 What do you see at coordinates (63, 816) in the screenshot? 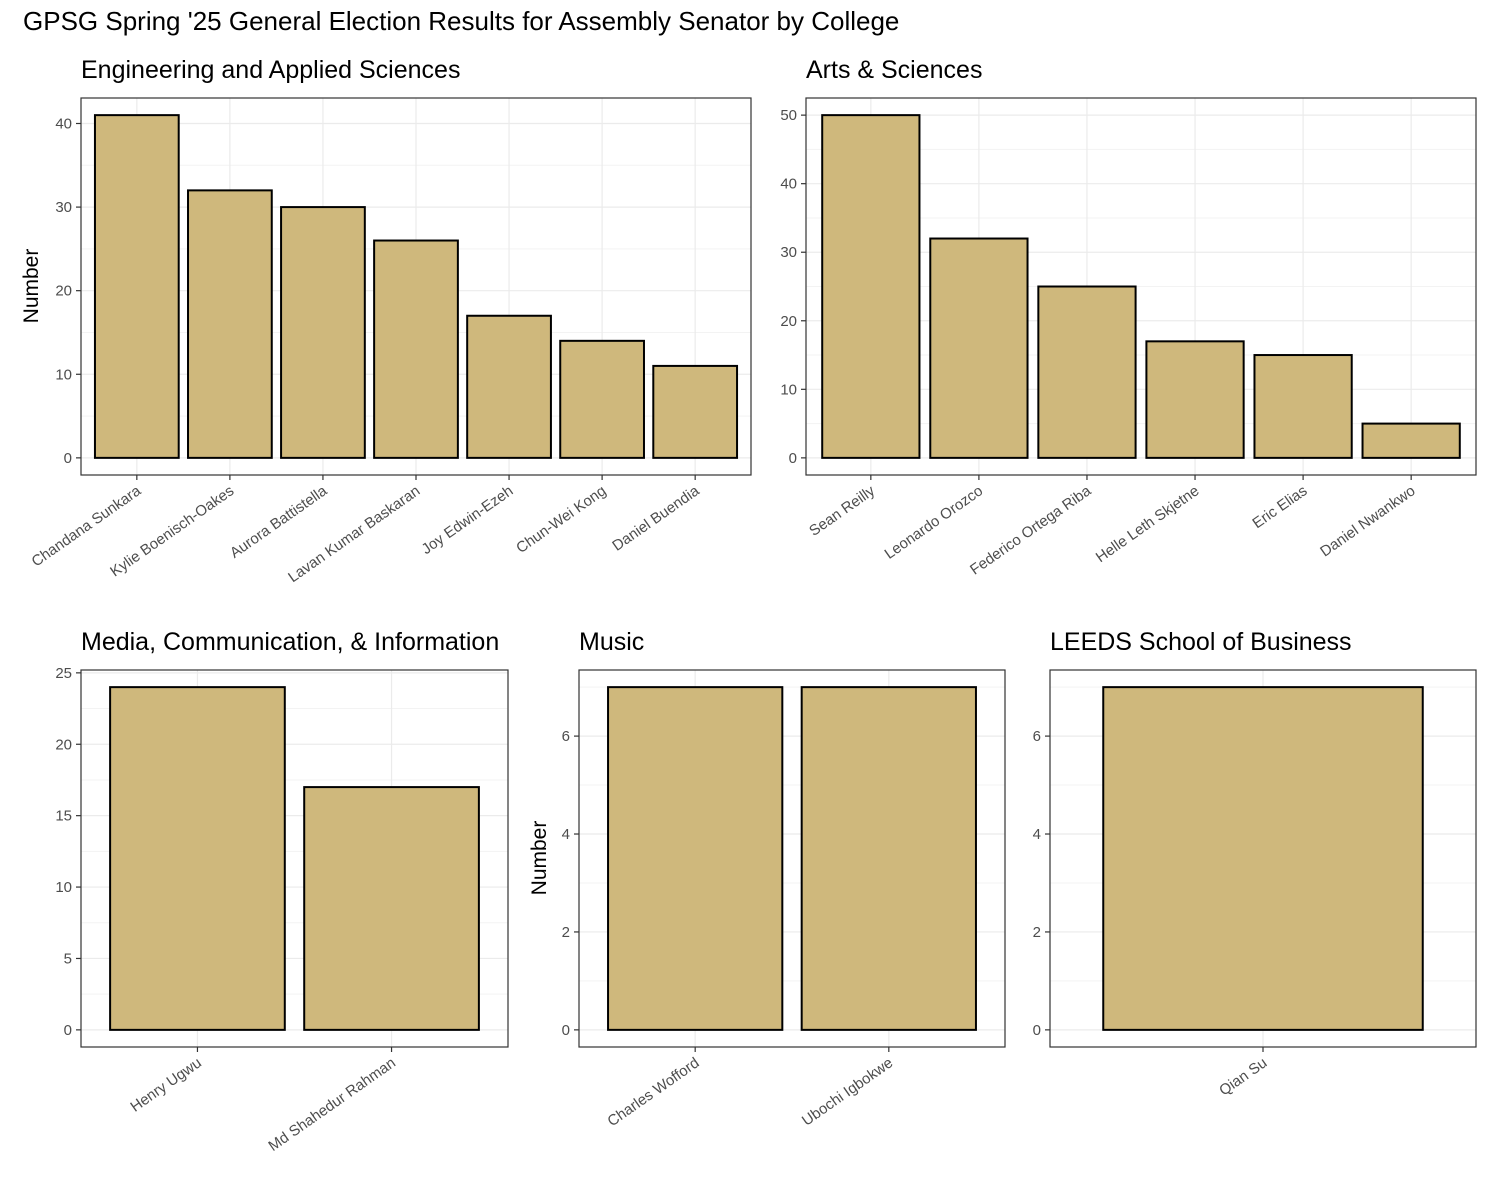
I see `y-tick-label: 15` at bounding box center [63, 816].